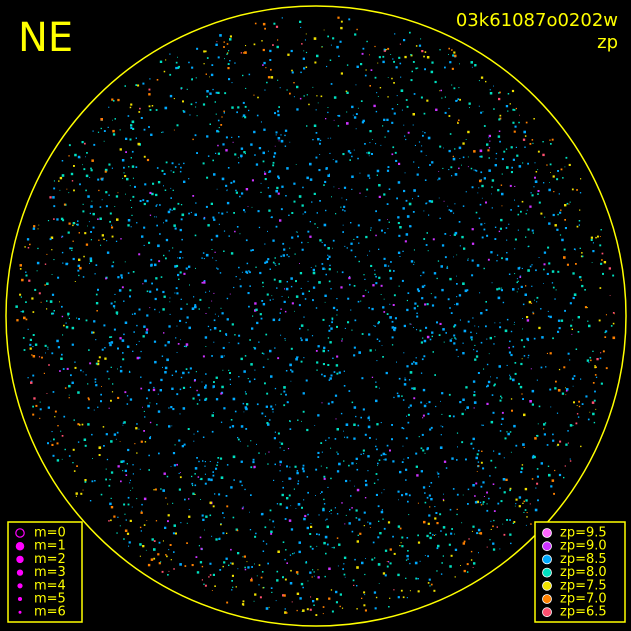  I want to click on magnitude-marker, so click(20, 586).